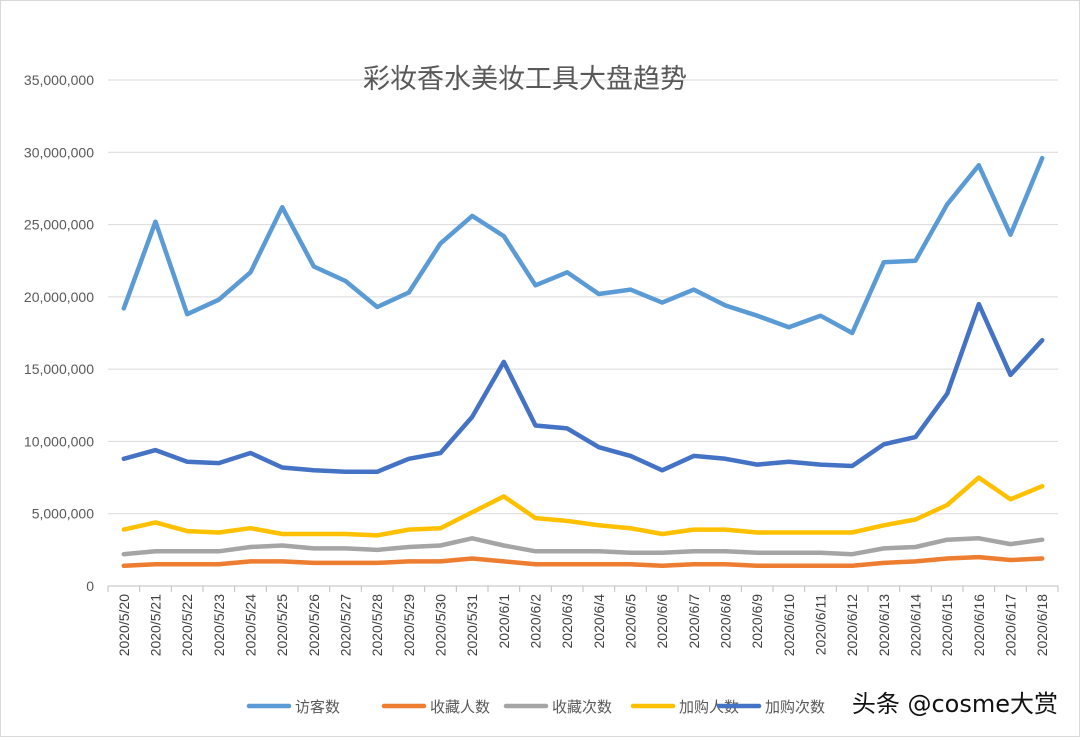  What do you see at coordinates (59, 369) in the screenshot?
I see `y-tick-label: 15,000,000` at bounding box center [59, 369].